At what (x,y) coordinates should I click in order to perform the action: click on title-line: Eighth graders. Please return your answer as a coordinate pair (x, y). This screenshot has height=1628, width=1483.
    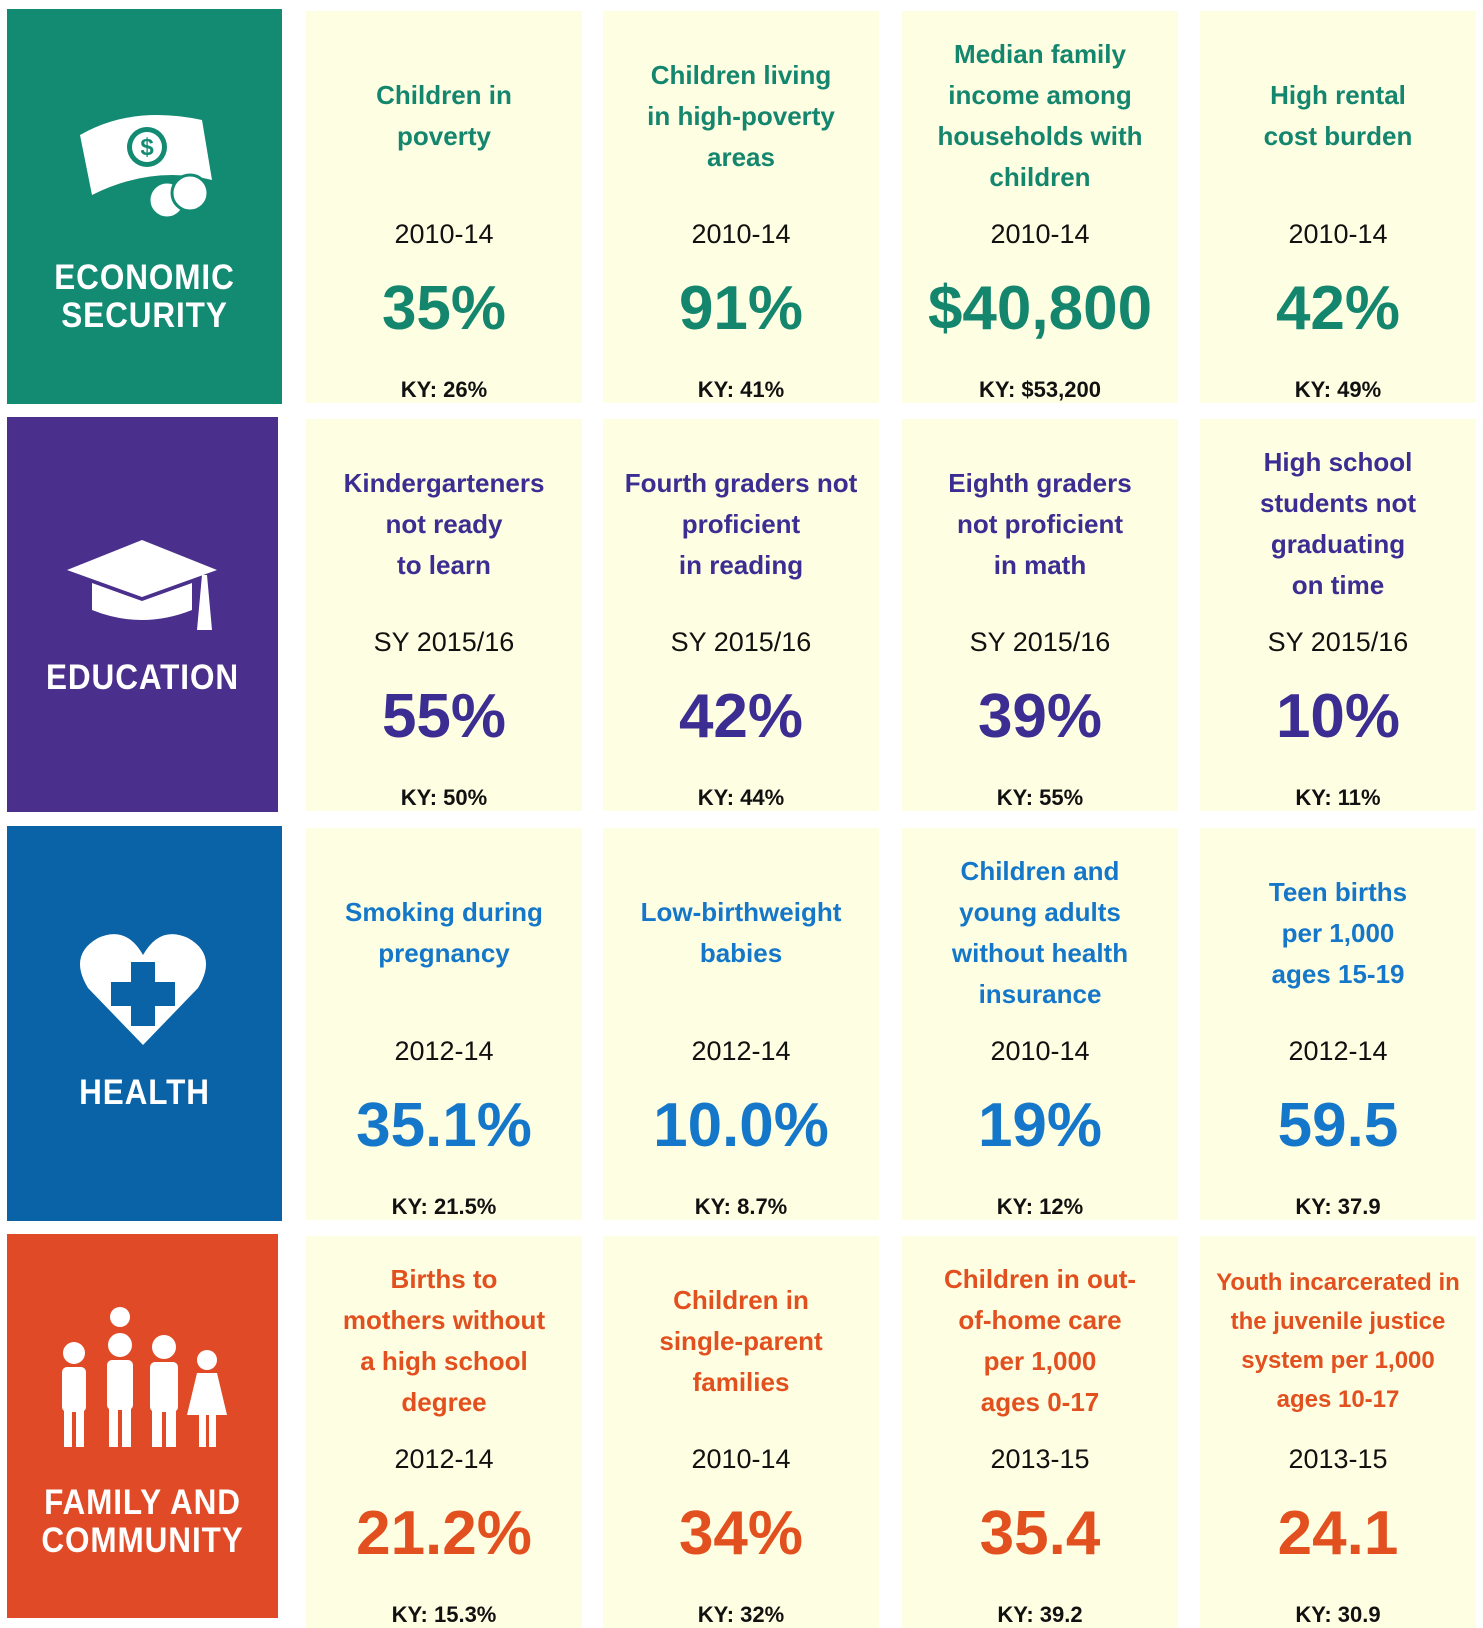
    Looking at the image, I should click on (1040, 482).